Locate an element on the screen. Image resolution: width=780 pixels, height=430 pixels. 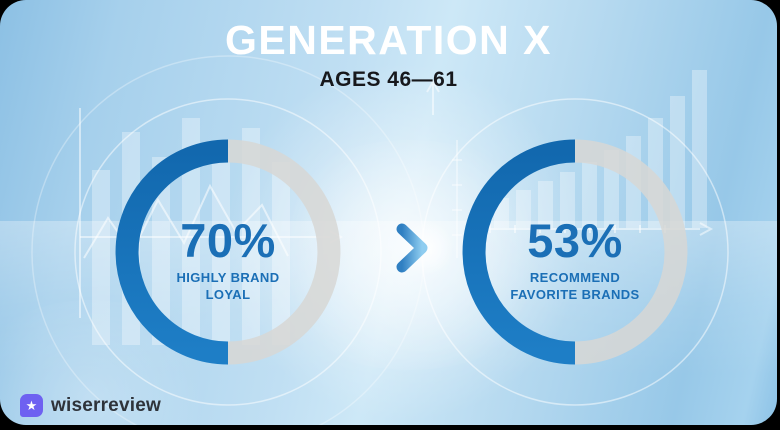
stat-value: 70% is located at coordinates (228, 240).